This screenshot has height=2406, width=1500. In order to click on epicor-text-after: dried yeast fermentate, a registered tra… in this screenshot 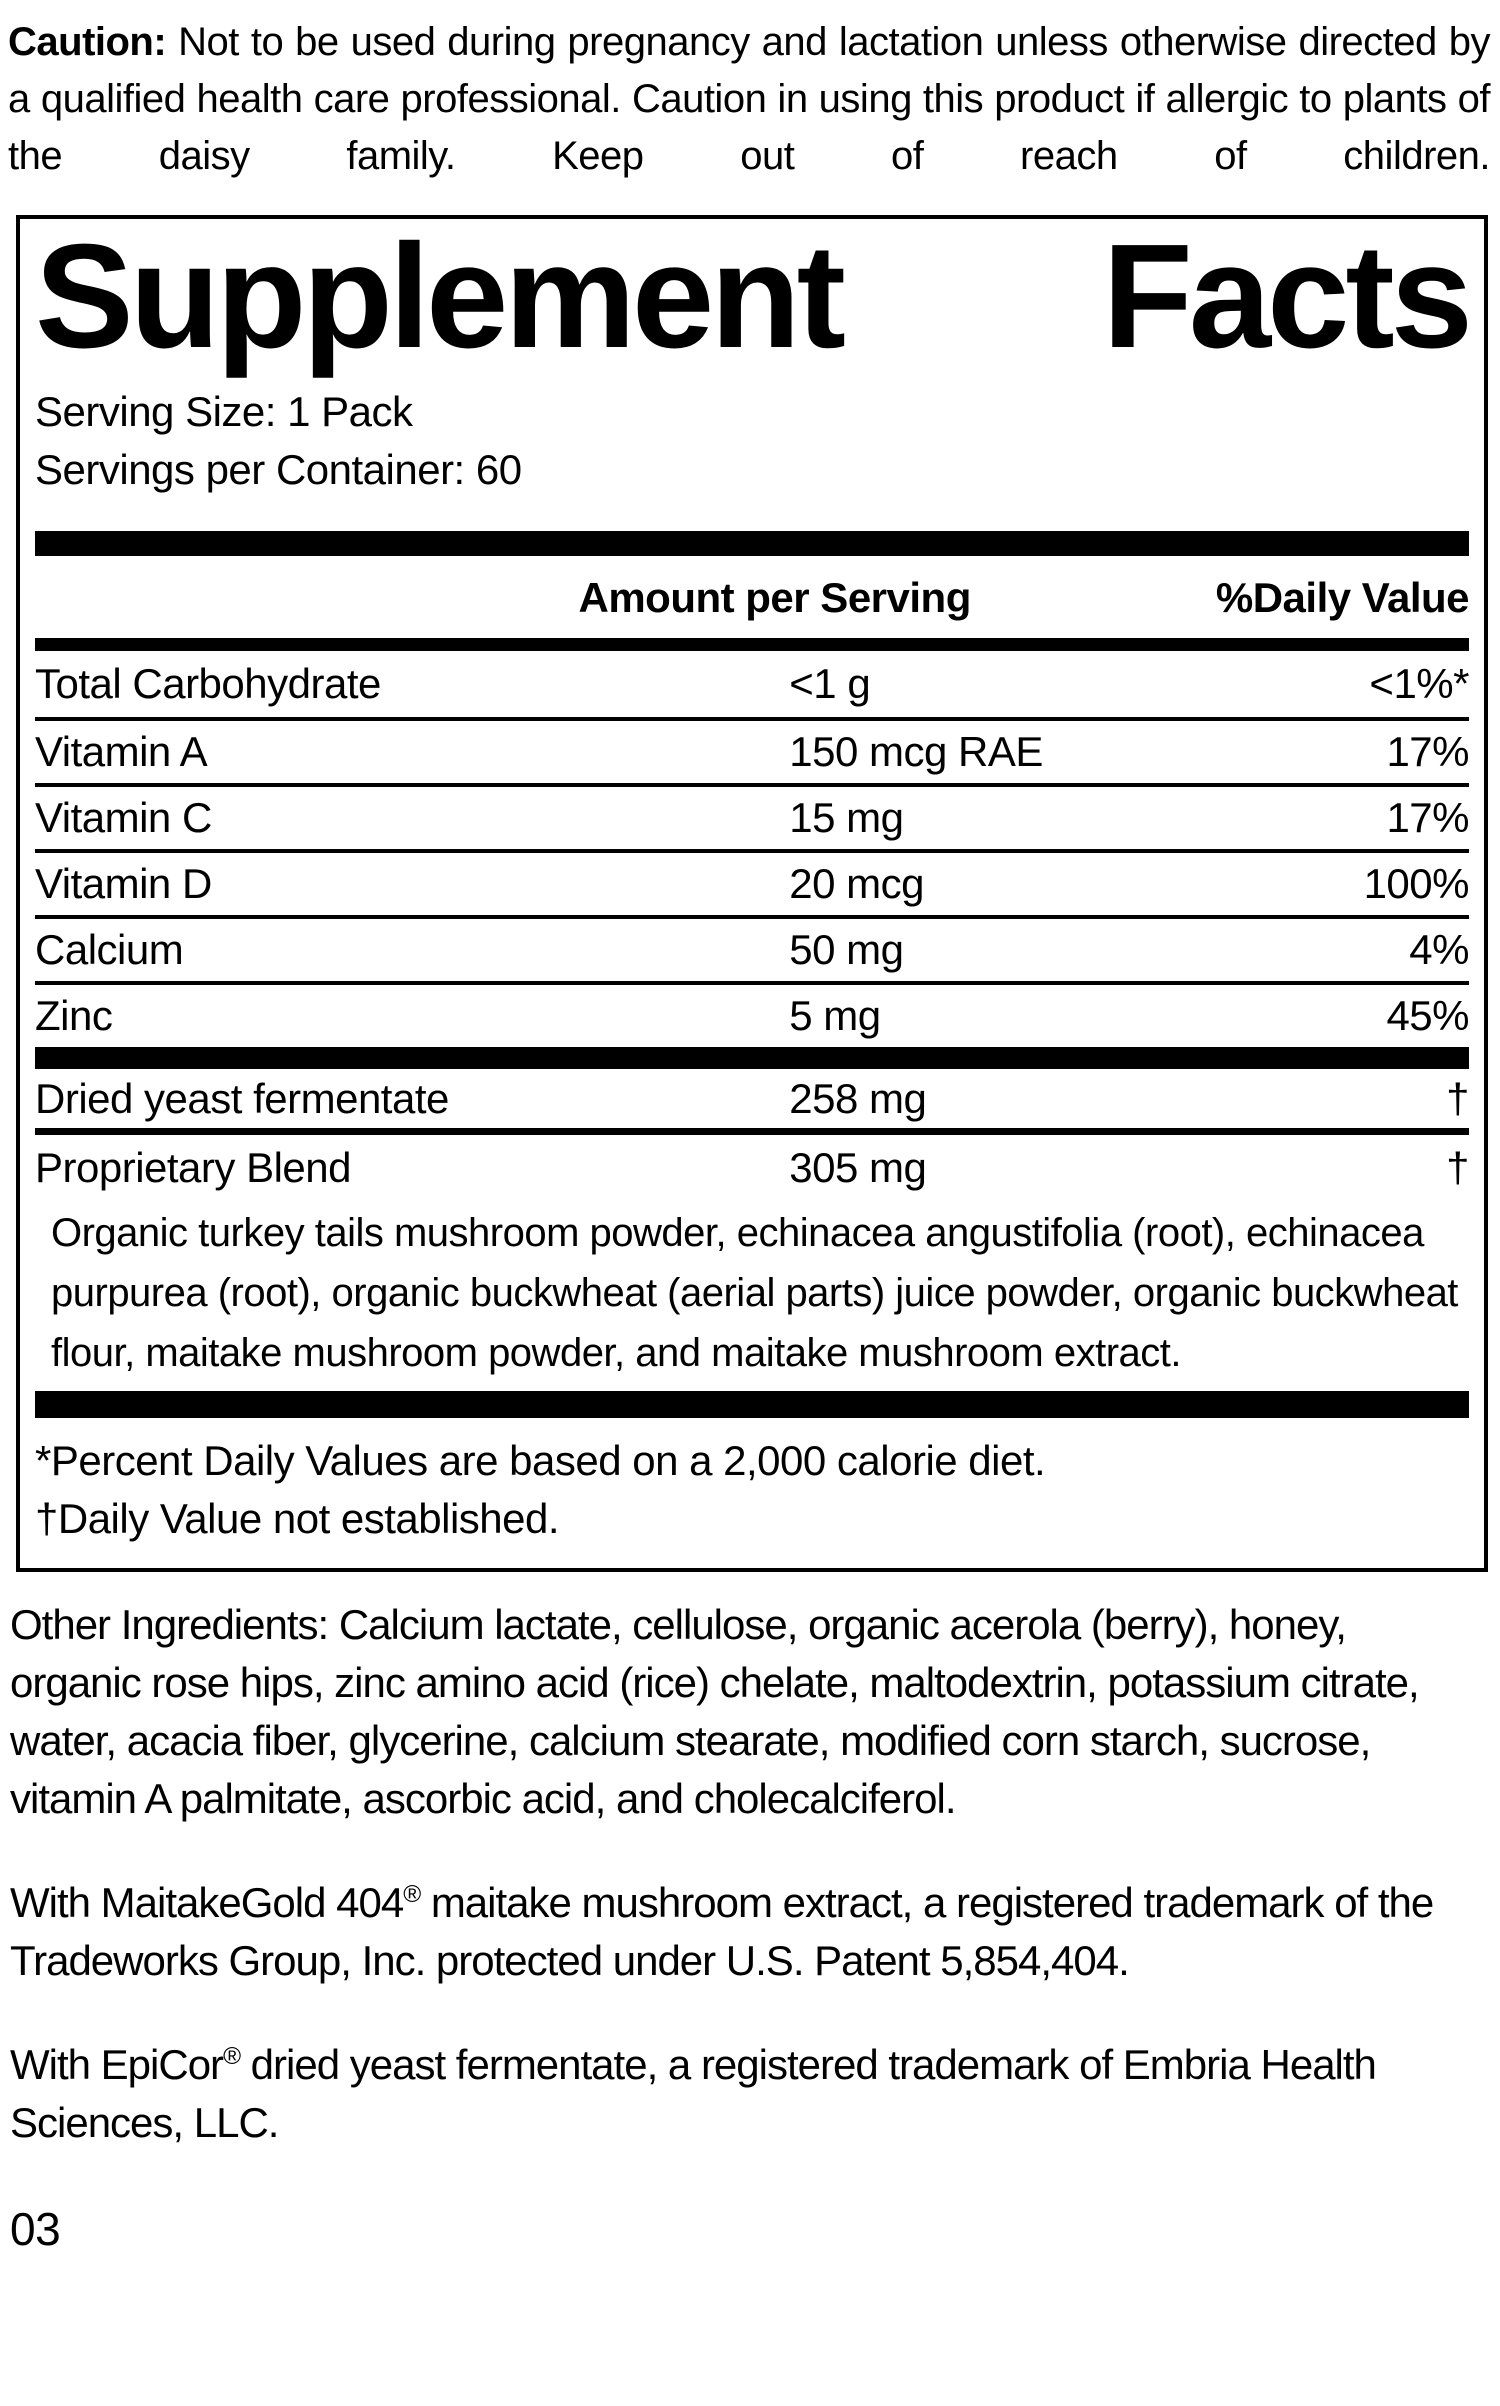, I will do `click(693, 2093)`.